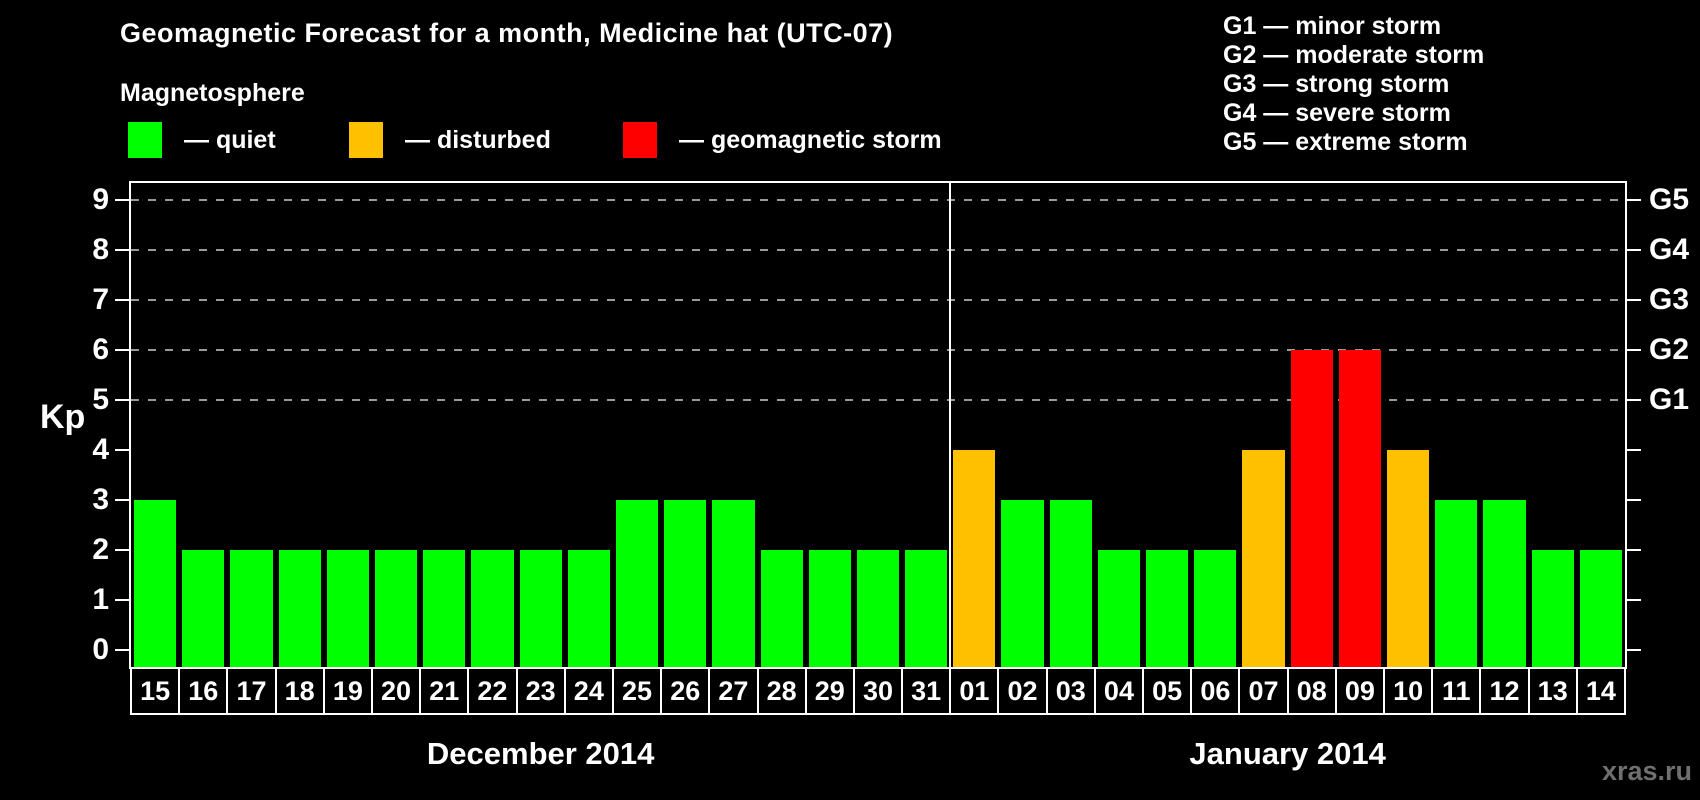  I want to click on kp-tick-label-5: 5, so click(100, 399).